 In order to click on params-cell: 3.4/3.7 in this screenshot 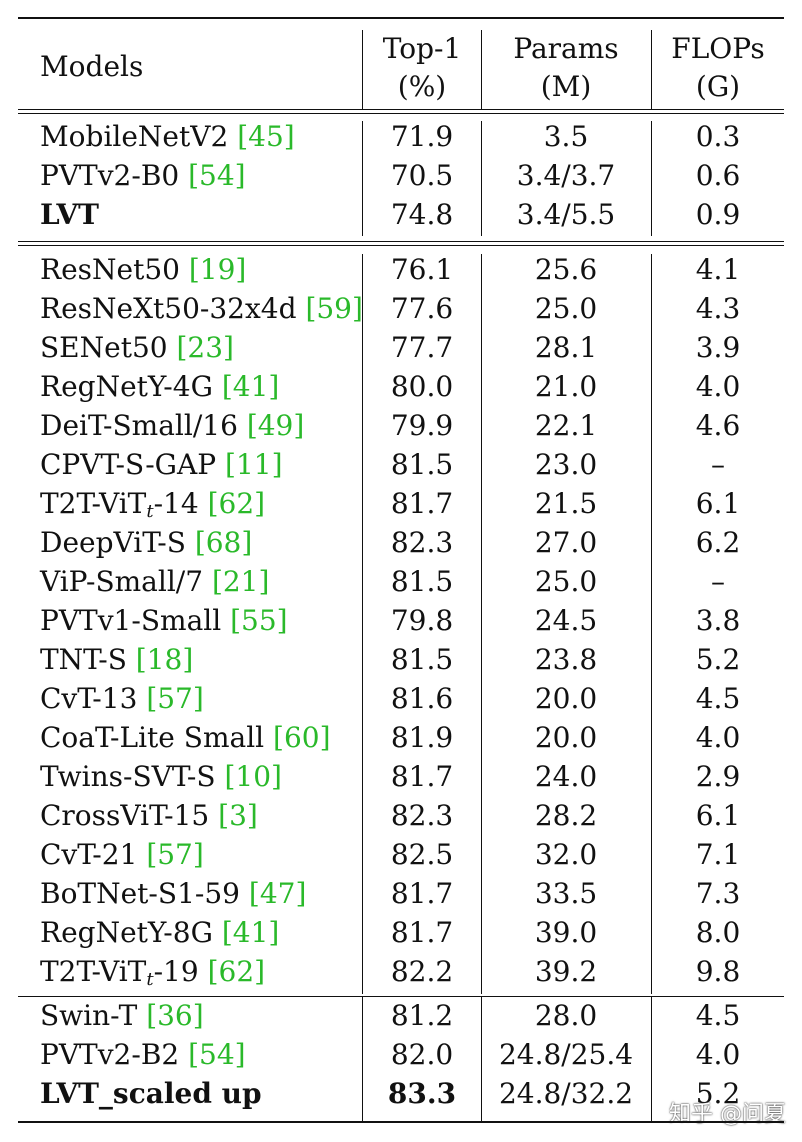, I will do `click(566, 175)`.